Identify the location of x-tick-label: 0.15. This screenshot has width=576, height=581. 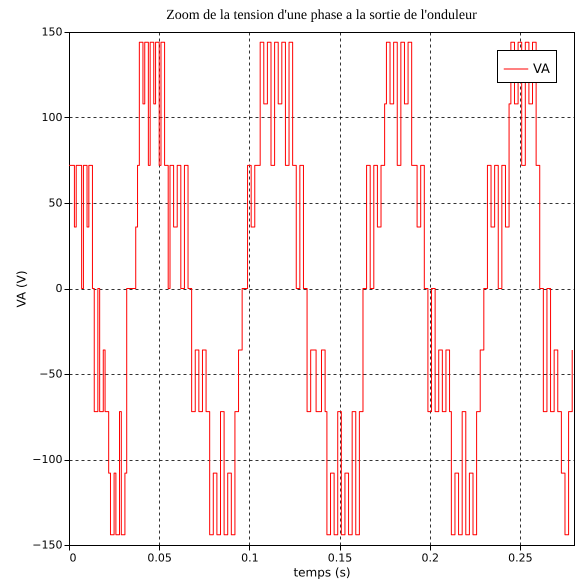
(340, 558).